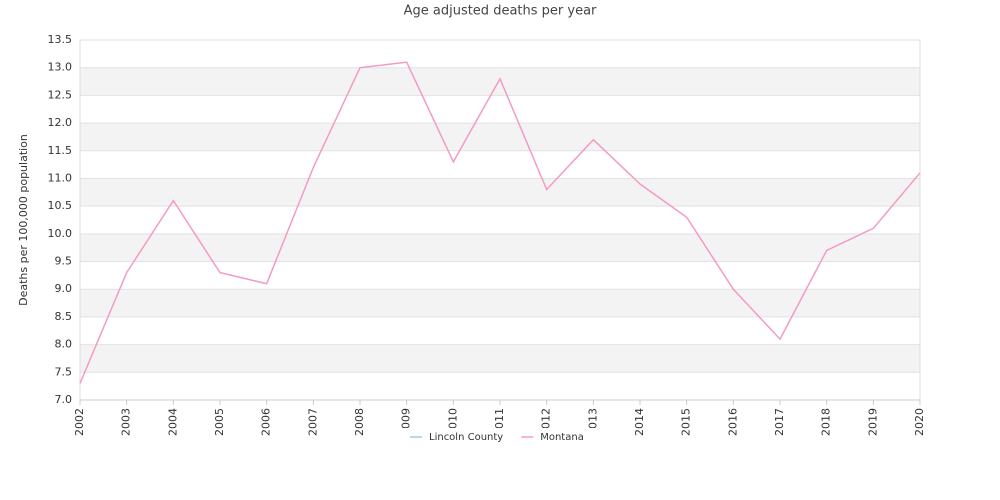  Describe the element at coordinates (639, 422) in the screenshot. I see `x-tick-label: 2014` at that location.